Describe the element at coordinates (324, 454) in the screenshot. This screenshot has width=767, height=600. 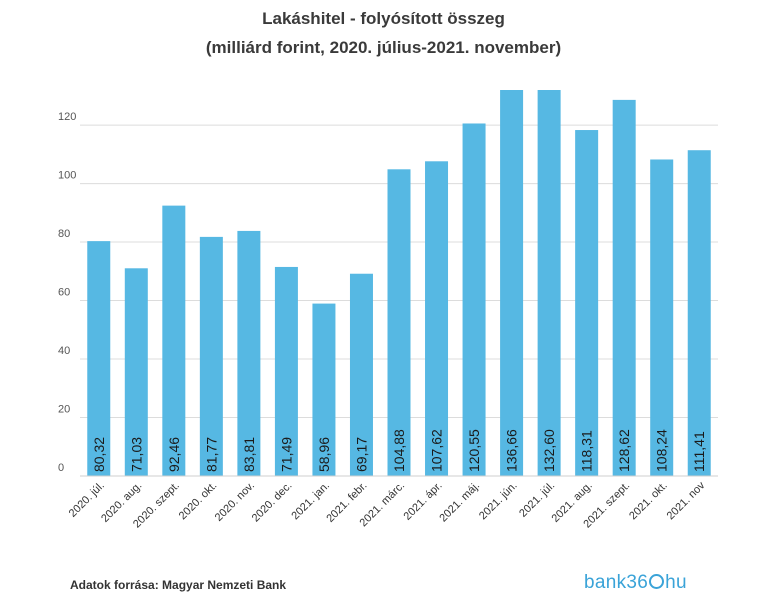
I see `bar-value-label: 58,96` at that location.